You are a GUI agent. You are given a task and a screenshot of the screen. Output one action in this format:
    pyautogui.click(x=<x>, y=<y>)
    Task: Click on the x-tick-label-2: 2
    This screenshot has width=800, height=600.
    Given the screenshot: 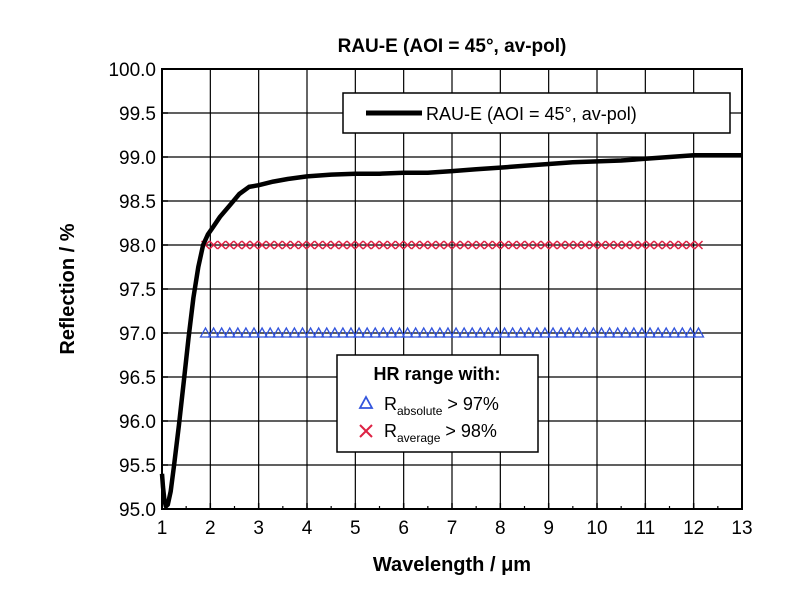 What is the action you would take?
    pyautogui.click(x=210, y=528)
    